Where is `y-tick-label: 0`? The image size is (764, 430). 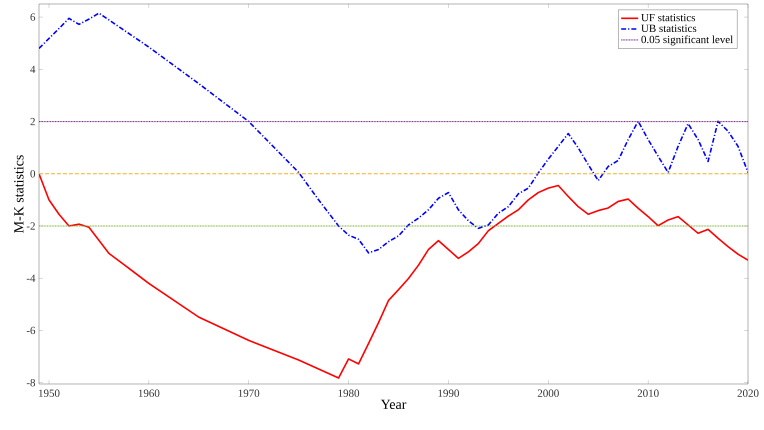
y-tick-label: 0 is located at coordinates (33, 174).